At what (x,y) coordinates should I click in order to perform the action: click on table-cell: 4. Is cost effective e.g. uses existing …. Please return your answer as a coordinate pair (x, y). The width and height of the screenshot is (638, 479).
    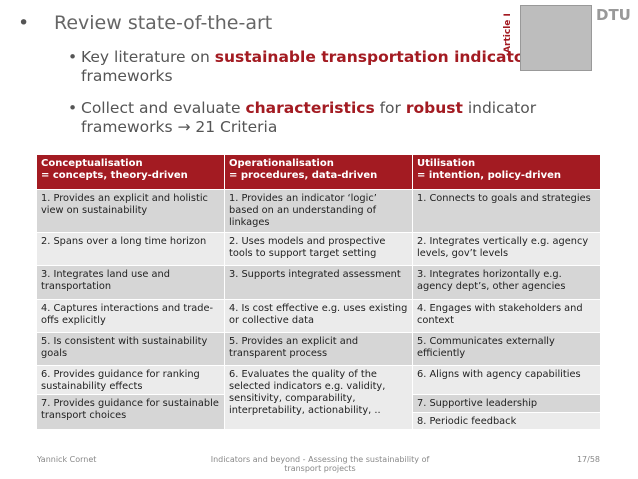
    Looking at the image, I should click on (319, 316).